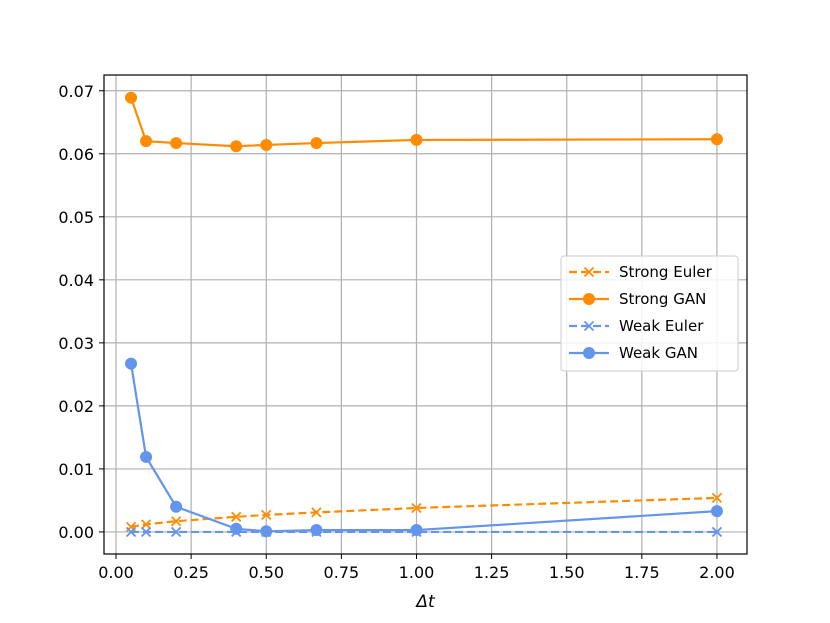 The width and height of the screenshot is (830, 623). I want to click on legend-box, so click(649, 313).